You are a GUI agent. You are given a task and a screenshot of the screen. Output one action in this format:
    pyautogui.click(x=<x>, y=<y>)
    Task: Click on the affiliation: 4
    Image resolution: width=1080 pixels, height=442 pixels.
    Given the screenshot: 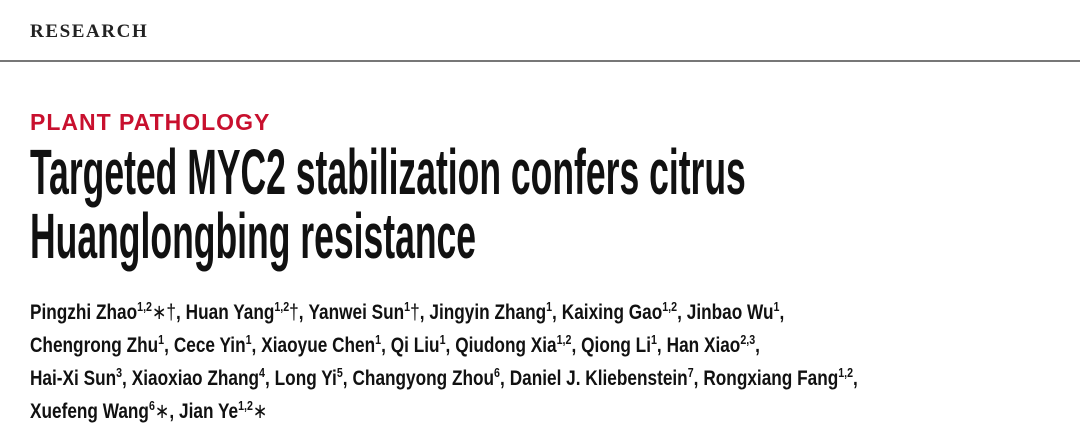 What is the action you would take?
    pyautogui.click(x=262, y=372)
    